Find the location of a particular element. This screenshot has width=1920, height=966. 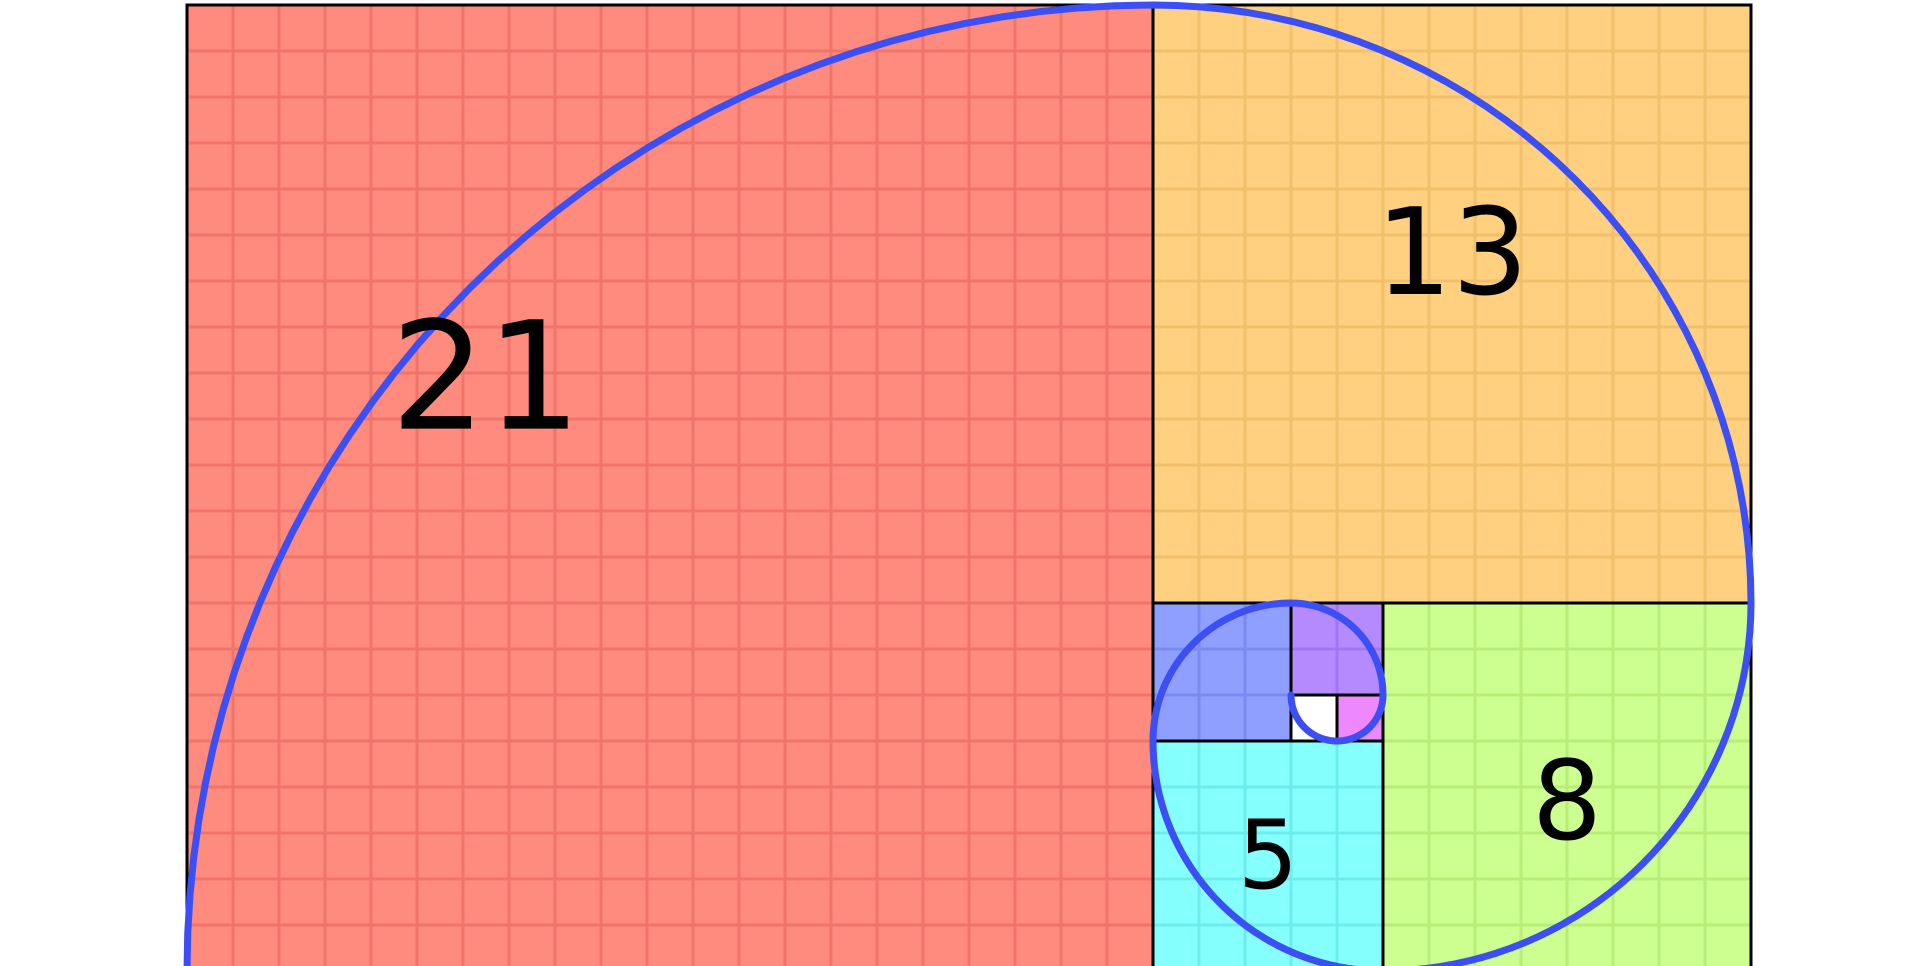

square-label-21: 21 is located at coordinates (486, 378).